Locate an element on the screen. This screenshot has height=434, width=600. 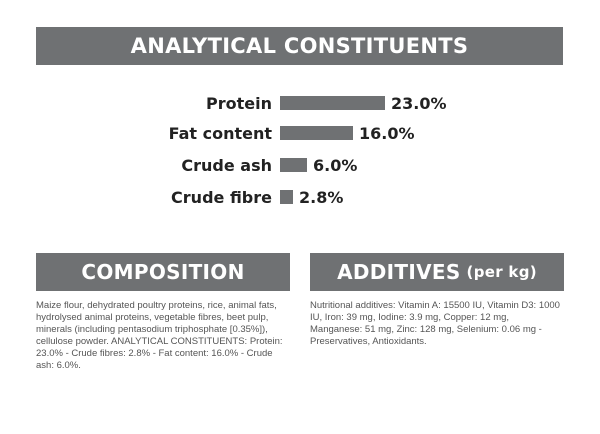
constituent-row: Fat content 16.0% is located at coordinates (300, 133).